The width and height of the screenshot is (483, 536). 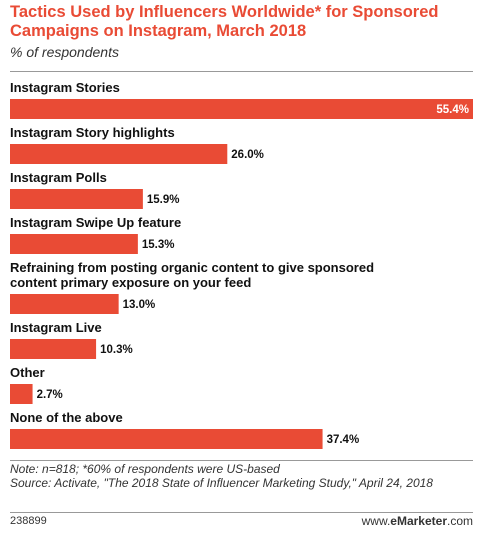 I want to click on brand-name: eMarketer, so click(x=418, y=521).